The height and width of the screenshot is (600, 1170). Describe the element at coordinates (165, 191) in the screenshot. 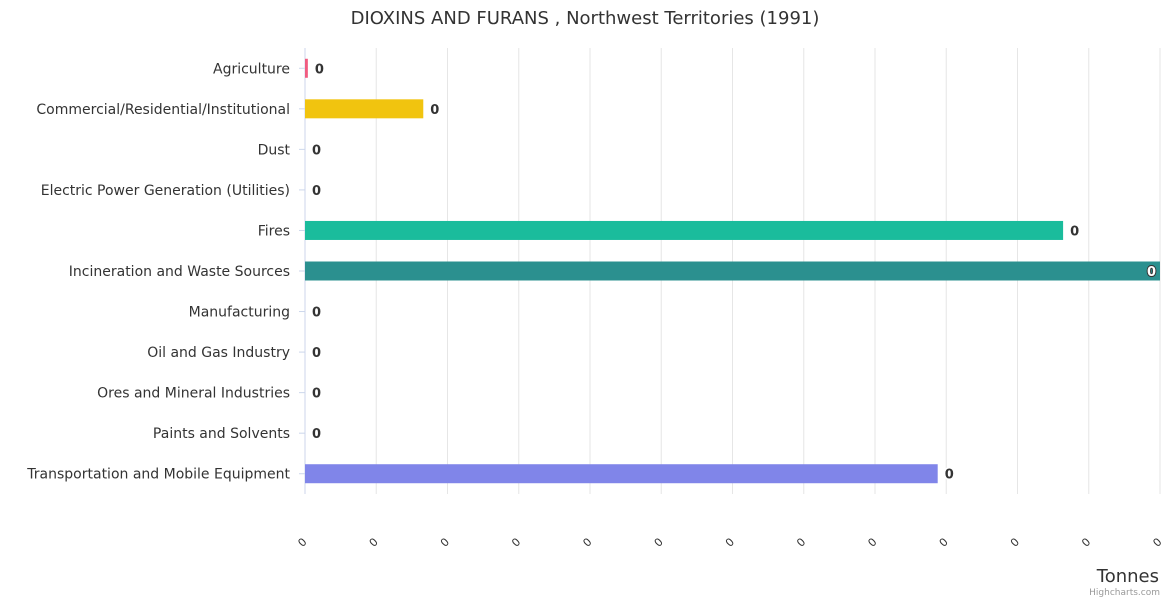

I see `category-label: Electric Power Generation (Utilities)` at that location.